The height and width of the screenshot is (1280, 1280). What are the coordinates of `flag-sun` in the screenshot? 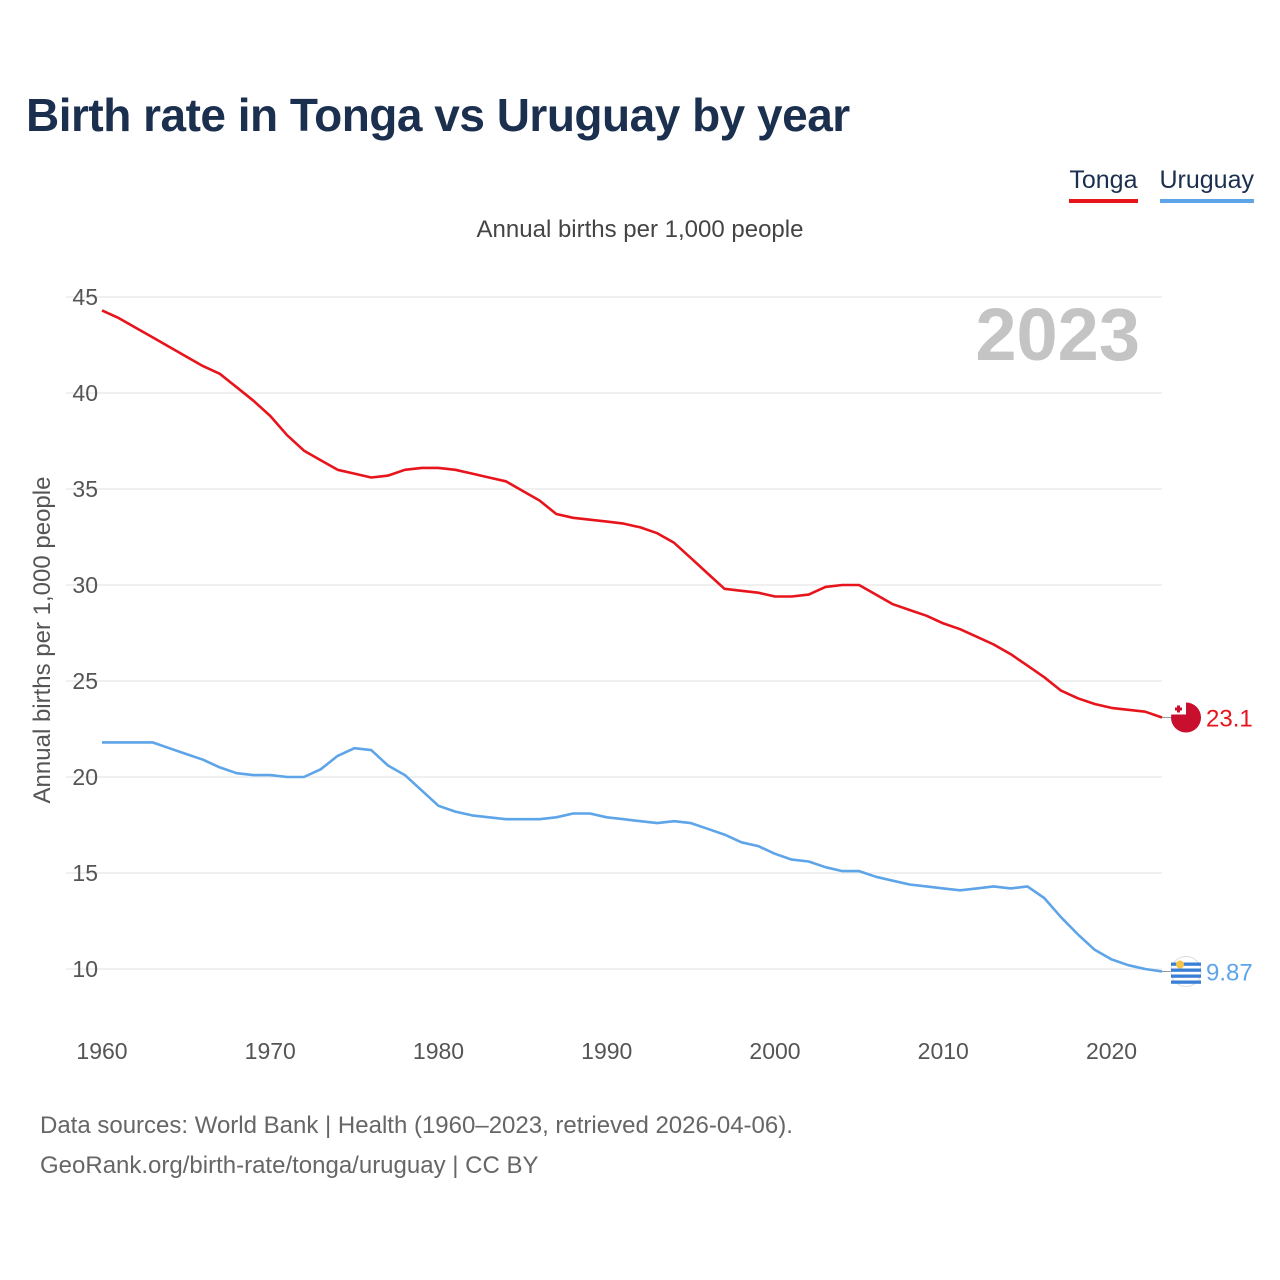 It's located at (1180, 964).